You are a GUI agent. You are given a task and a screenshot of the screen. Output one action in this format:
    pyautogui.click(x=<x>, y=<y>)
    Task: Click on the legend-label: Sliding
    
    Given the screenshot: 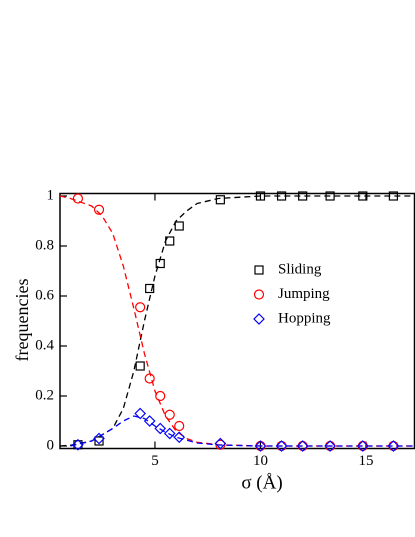 What is the action you would take?
    pyautogui.click(x=300, y=269)
    